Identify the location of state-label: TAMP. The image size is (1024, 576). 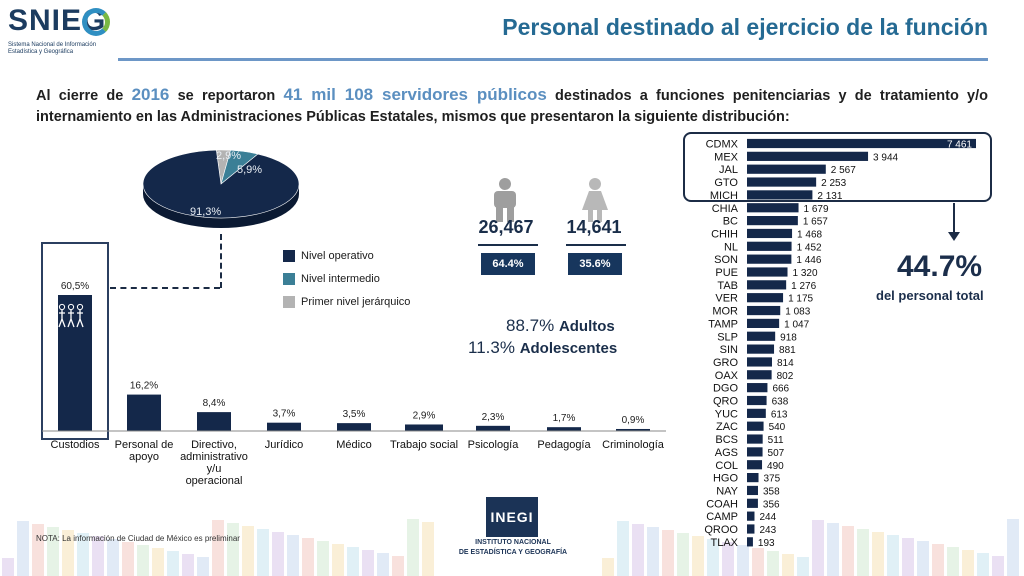
(723, 324).